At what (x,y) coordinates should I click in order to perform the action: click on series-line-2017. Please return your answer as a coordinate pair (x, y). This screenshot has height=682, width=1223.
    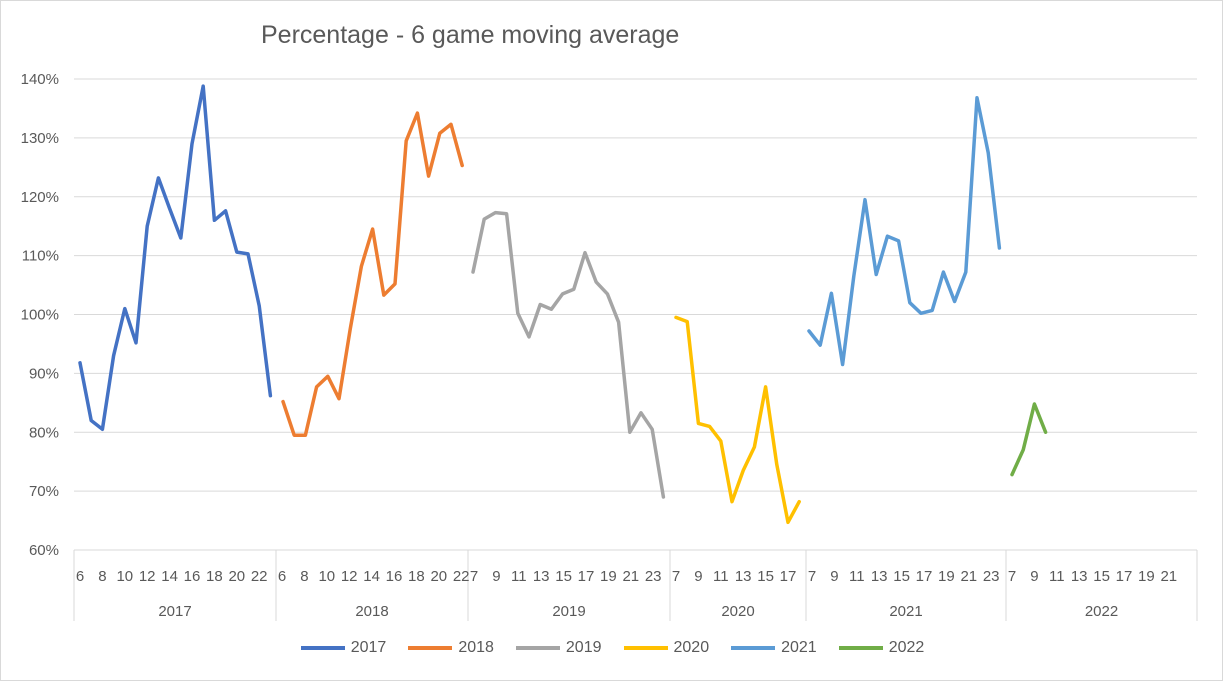
    Looking at the image, I should click on (175, 258).